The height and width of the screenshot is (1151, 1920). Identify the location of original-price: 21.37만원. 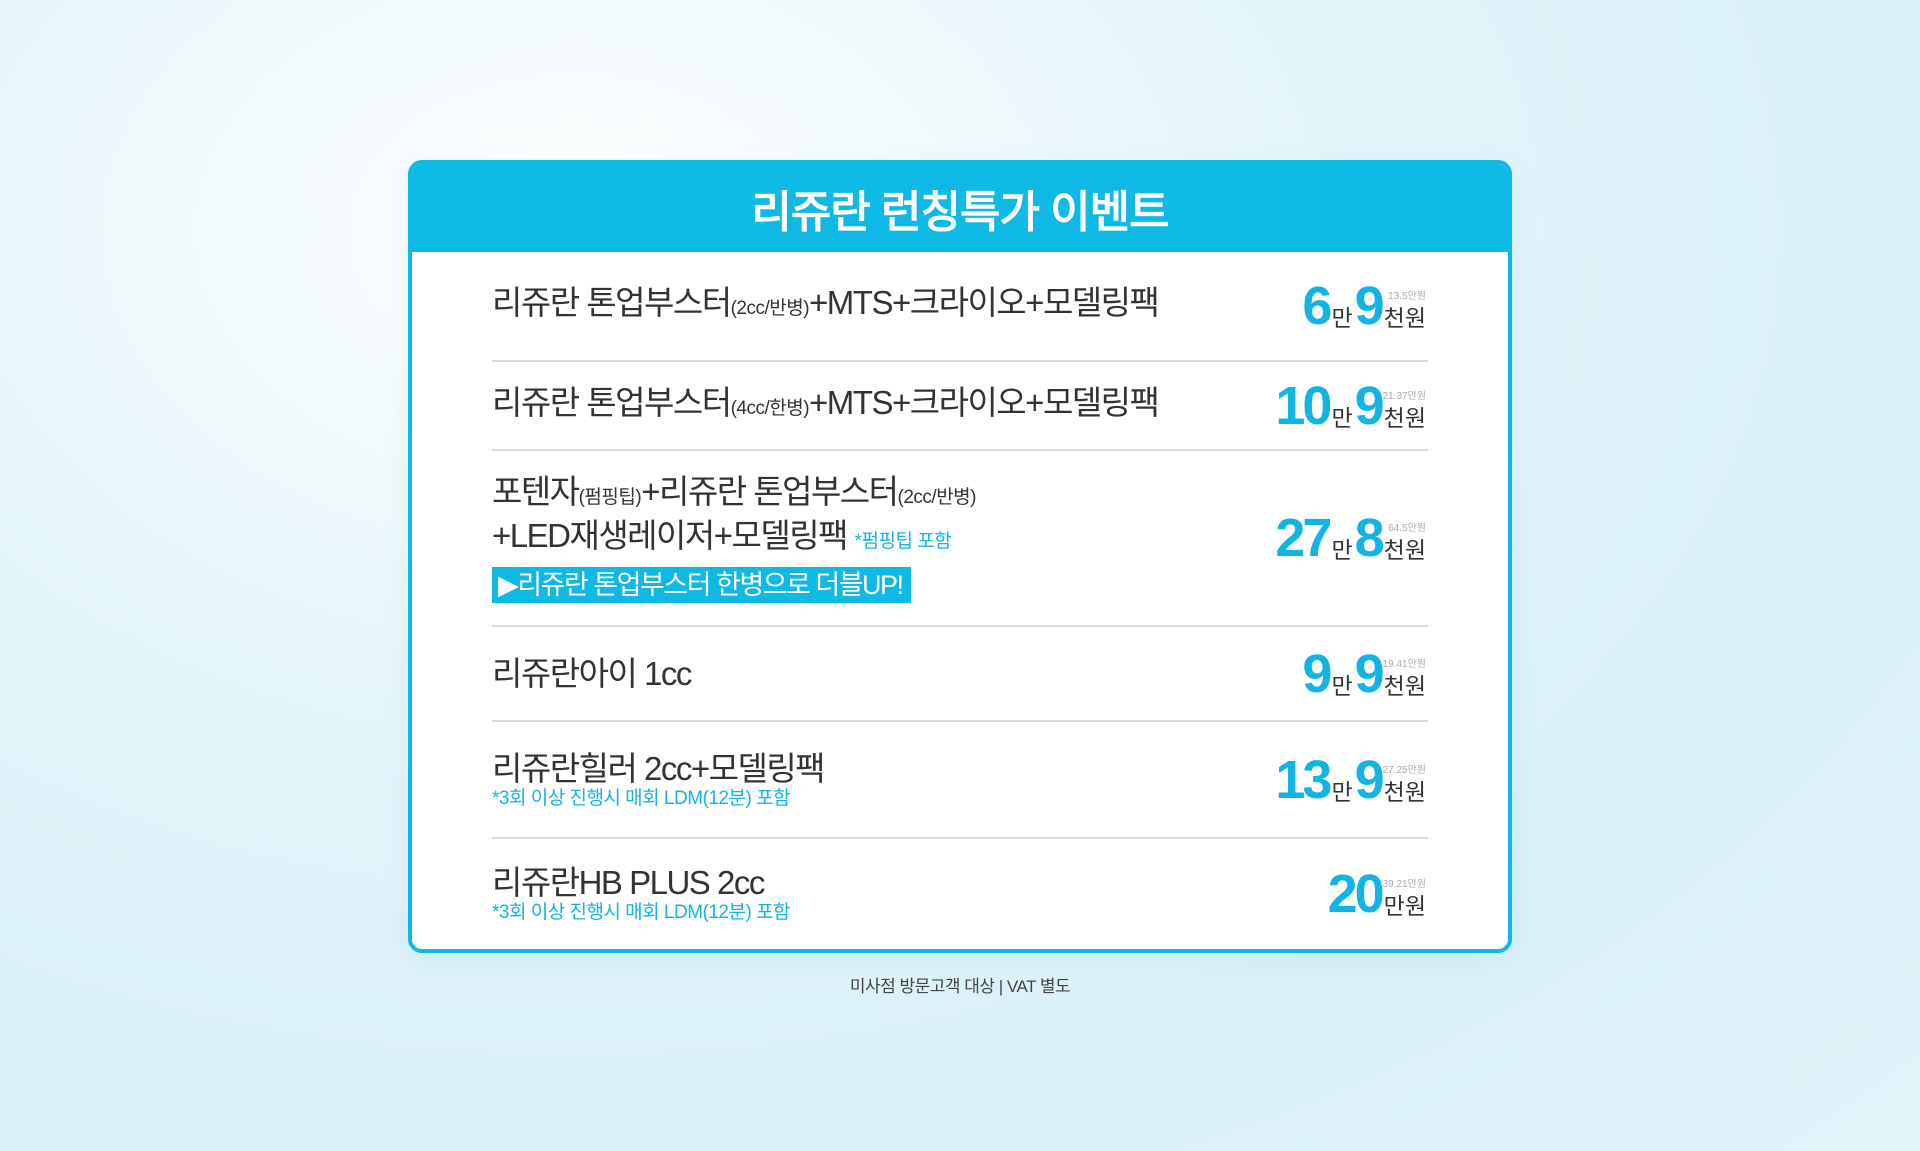
(1404, 396).